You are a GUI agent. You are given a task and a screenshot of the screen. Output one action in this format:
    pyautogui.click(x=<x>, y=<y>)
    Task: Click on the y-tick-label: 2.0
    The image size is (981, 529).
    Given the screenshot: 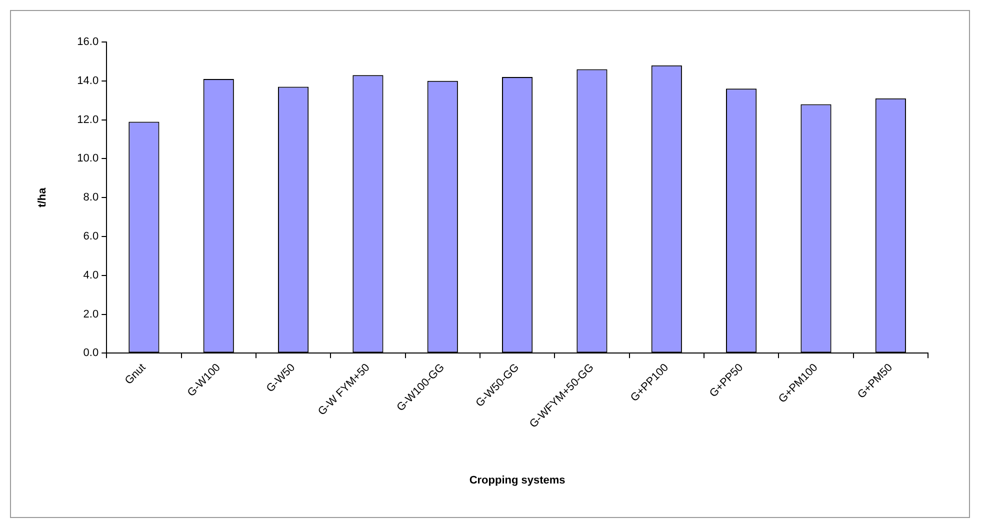 What is the action you would take?
    pyautogui.click(x=91, y=314)
    